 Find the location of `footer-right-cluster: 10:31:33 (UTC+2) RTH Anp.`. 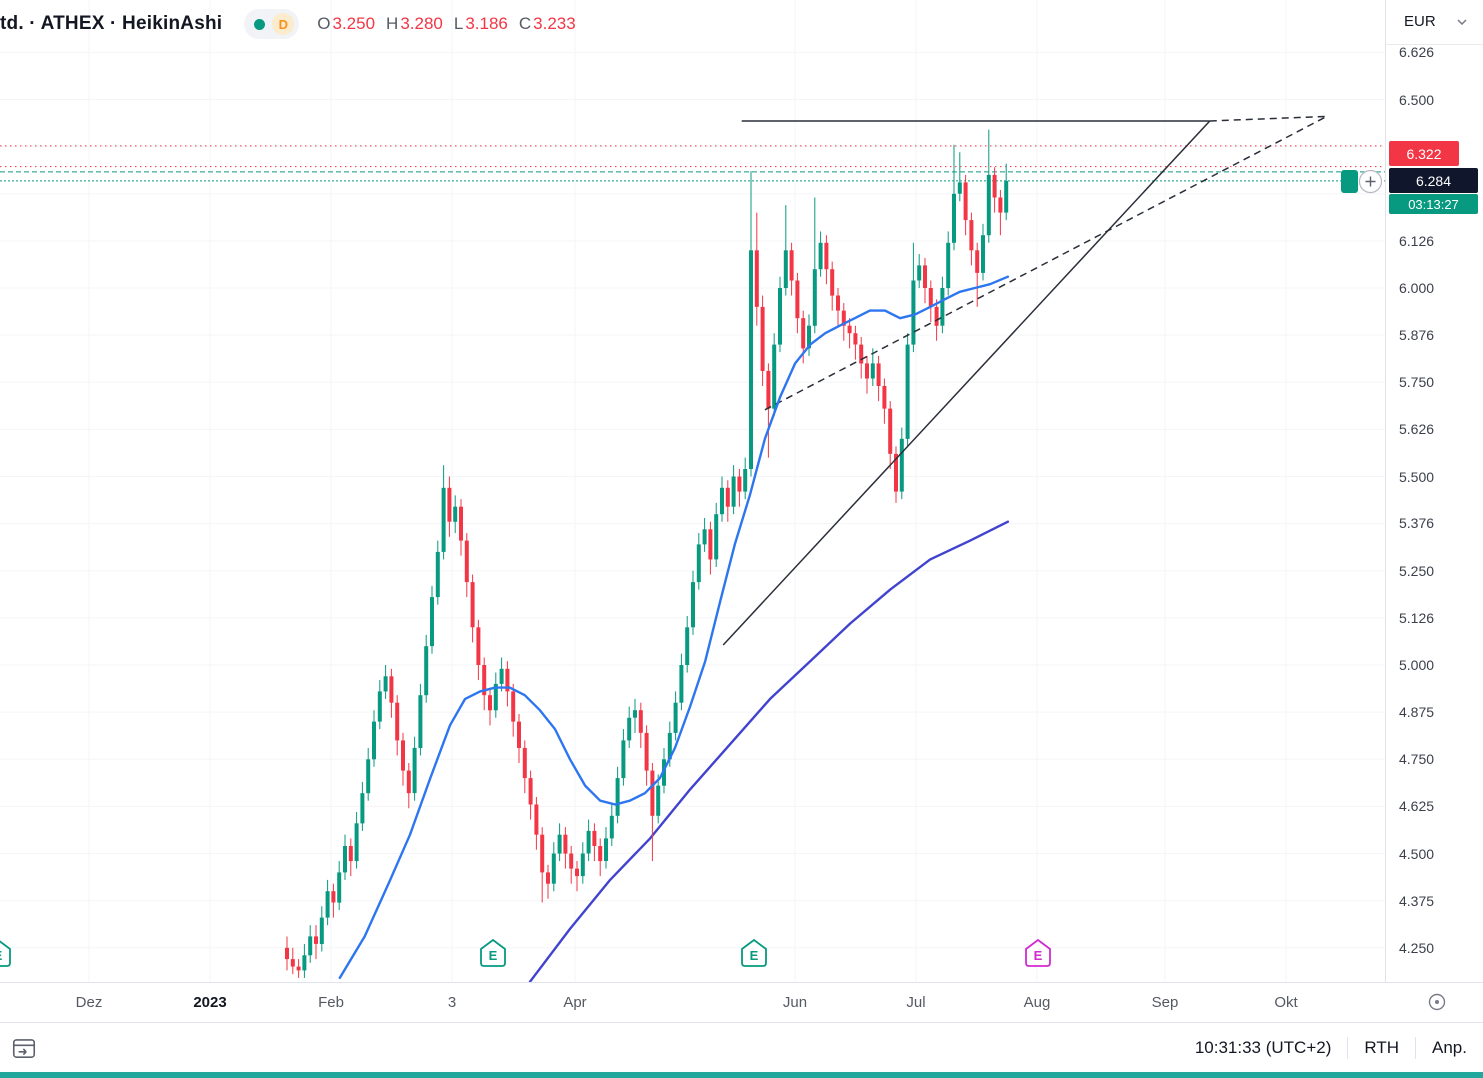

footer-right-cluster: 10:31:33 (UTC+2) RTH Anp. is located at coordinates (1338, 1047).